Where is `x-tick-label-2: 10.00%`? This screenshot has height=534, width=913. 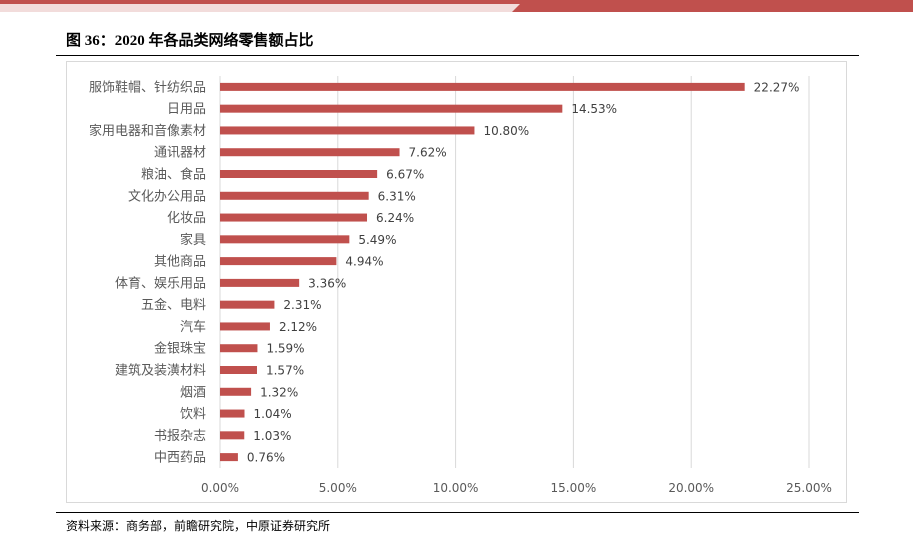
x-tick-label-2: 10.00% is located at coordinates (456, 488).